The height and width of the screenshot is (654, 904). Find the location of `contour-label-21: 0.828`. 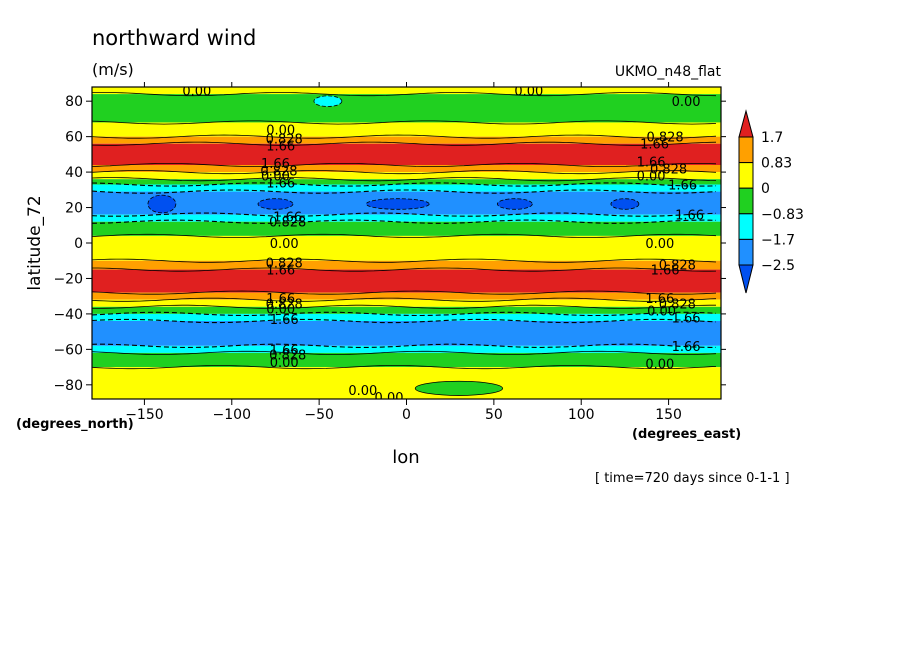

contour-label-21: 0.828 is located at coordinates (284, 264).